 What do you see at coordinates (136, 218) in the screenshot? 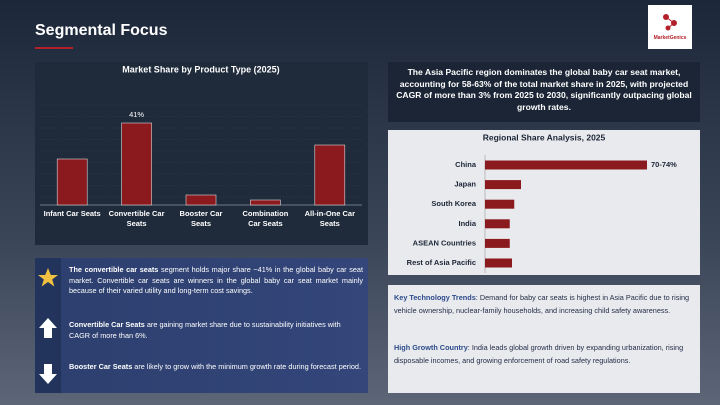
I see `x-tick-label: Convertible Car Seats` at bounding box center [136, 218].